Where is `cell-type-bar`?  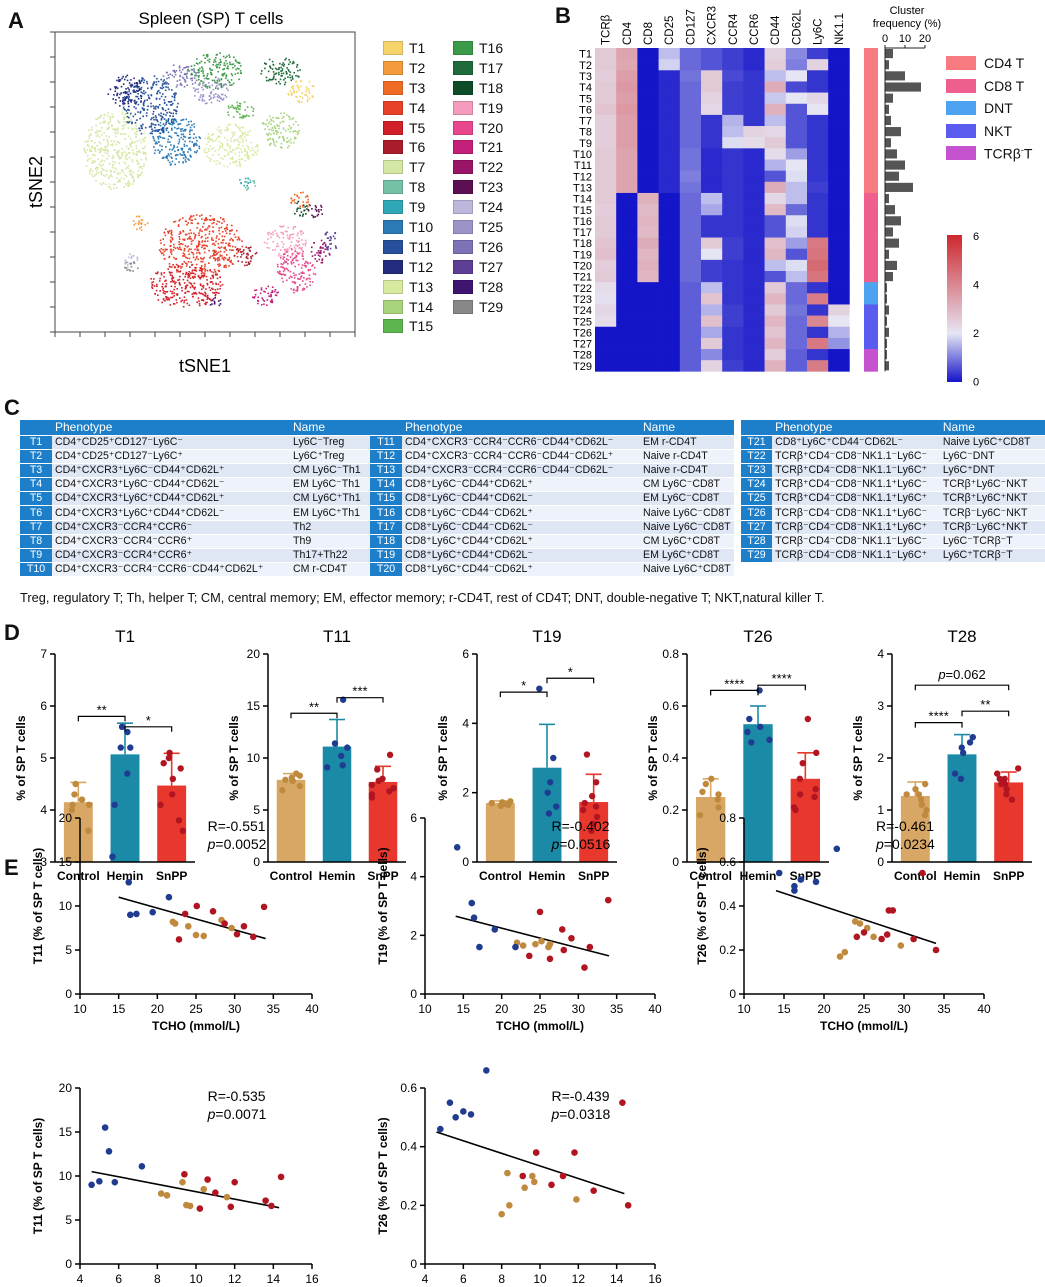
cell-type-bar is located at coordinates (871, 176).